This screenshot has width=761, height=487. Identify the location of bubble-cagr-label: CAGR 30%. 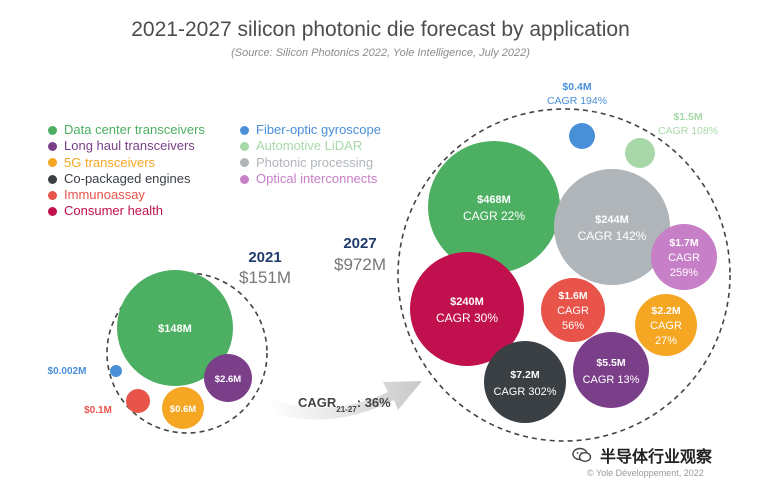
(467, 318).